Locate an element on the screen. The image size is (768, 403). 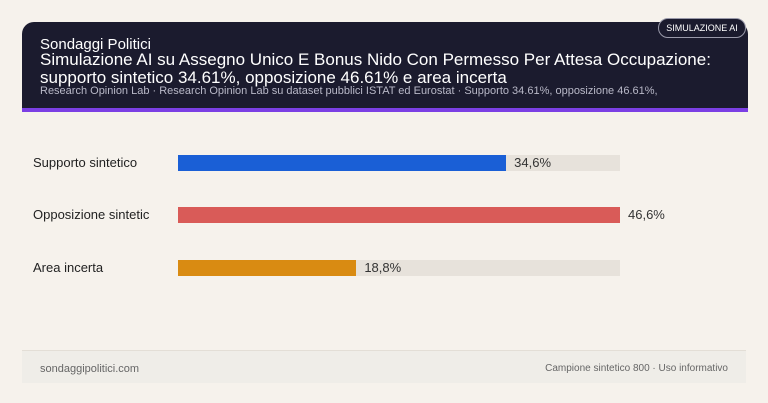
category-label: Area incerta is located at coordinates (68, 267).